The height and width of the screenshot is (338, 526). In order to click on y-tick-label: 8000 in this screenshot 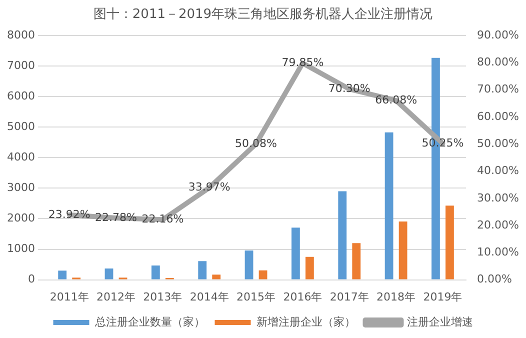, I will do `click(20, 35)`.